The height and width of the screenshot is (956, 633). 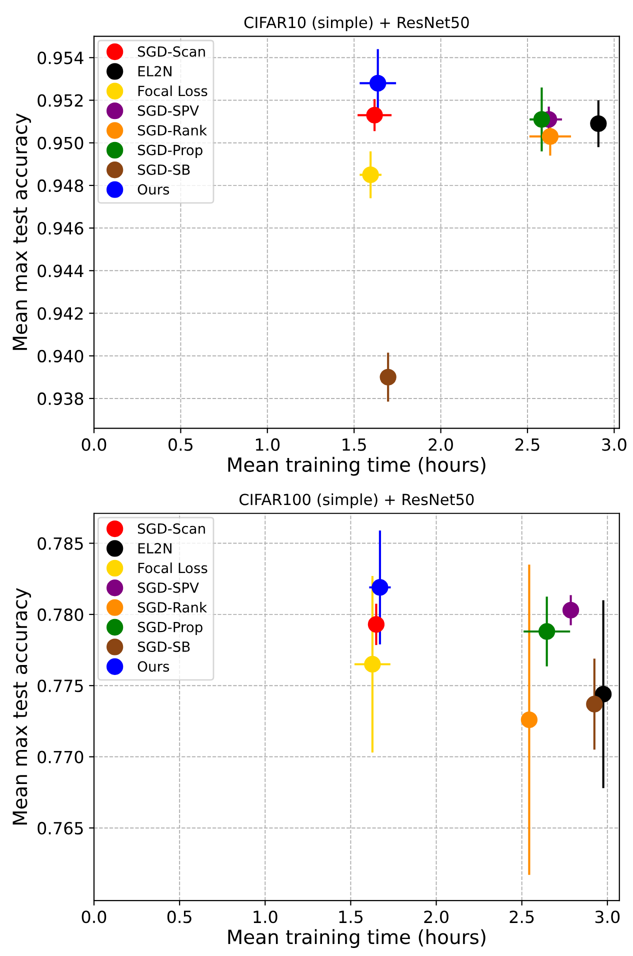 I want to click on y-tick-label: 0.954, so click(x=61, y=58).